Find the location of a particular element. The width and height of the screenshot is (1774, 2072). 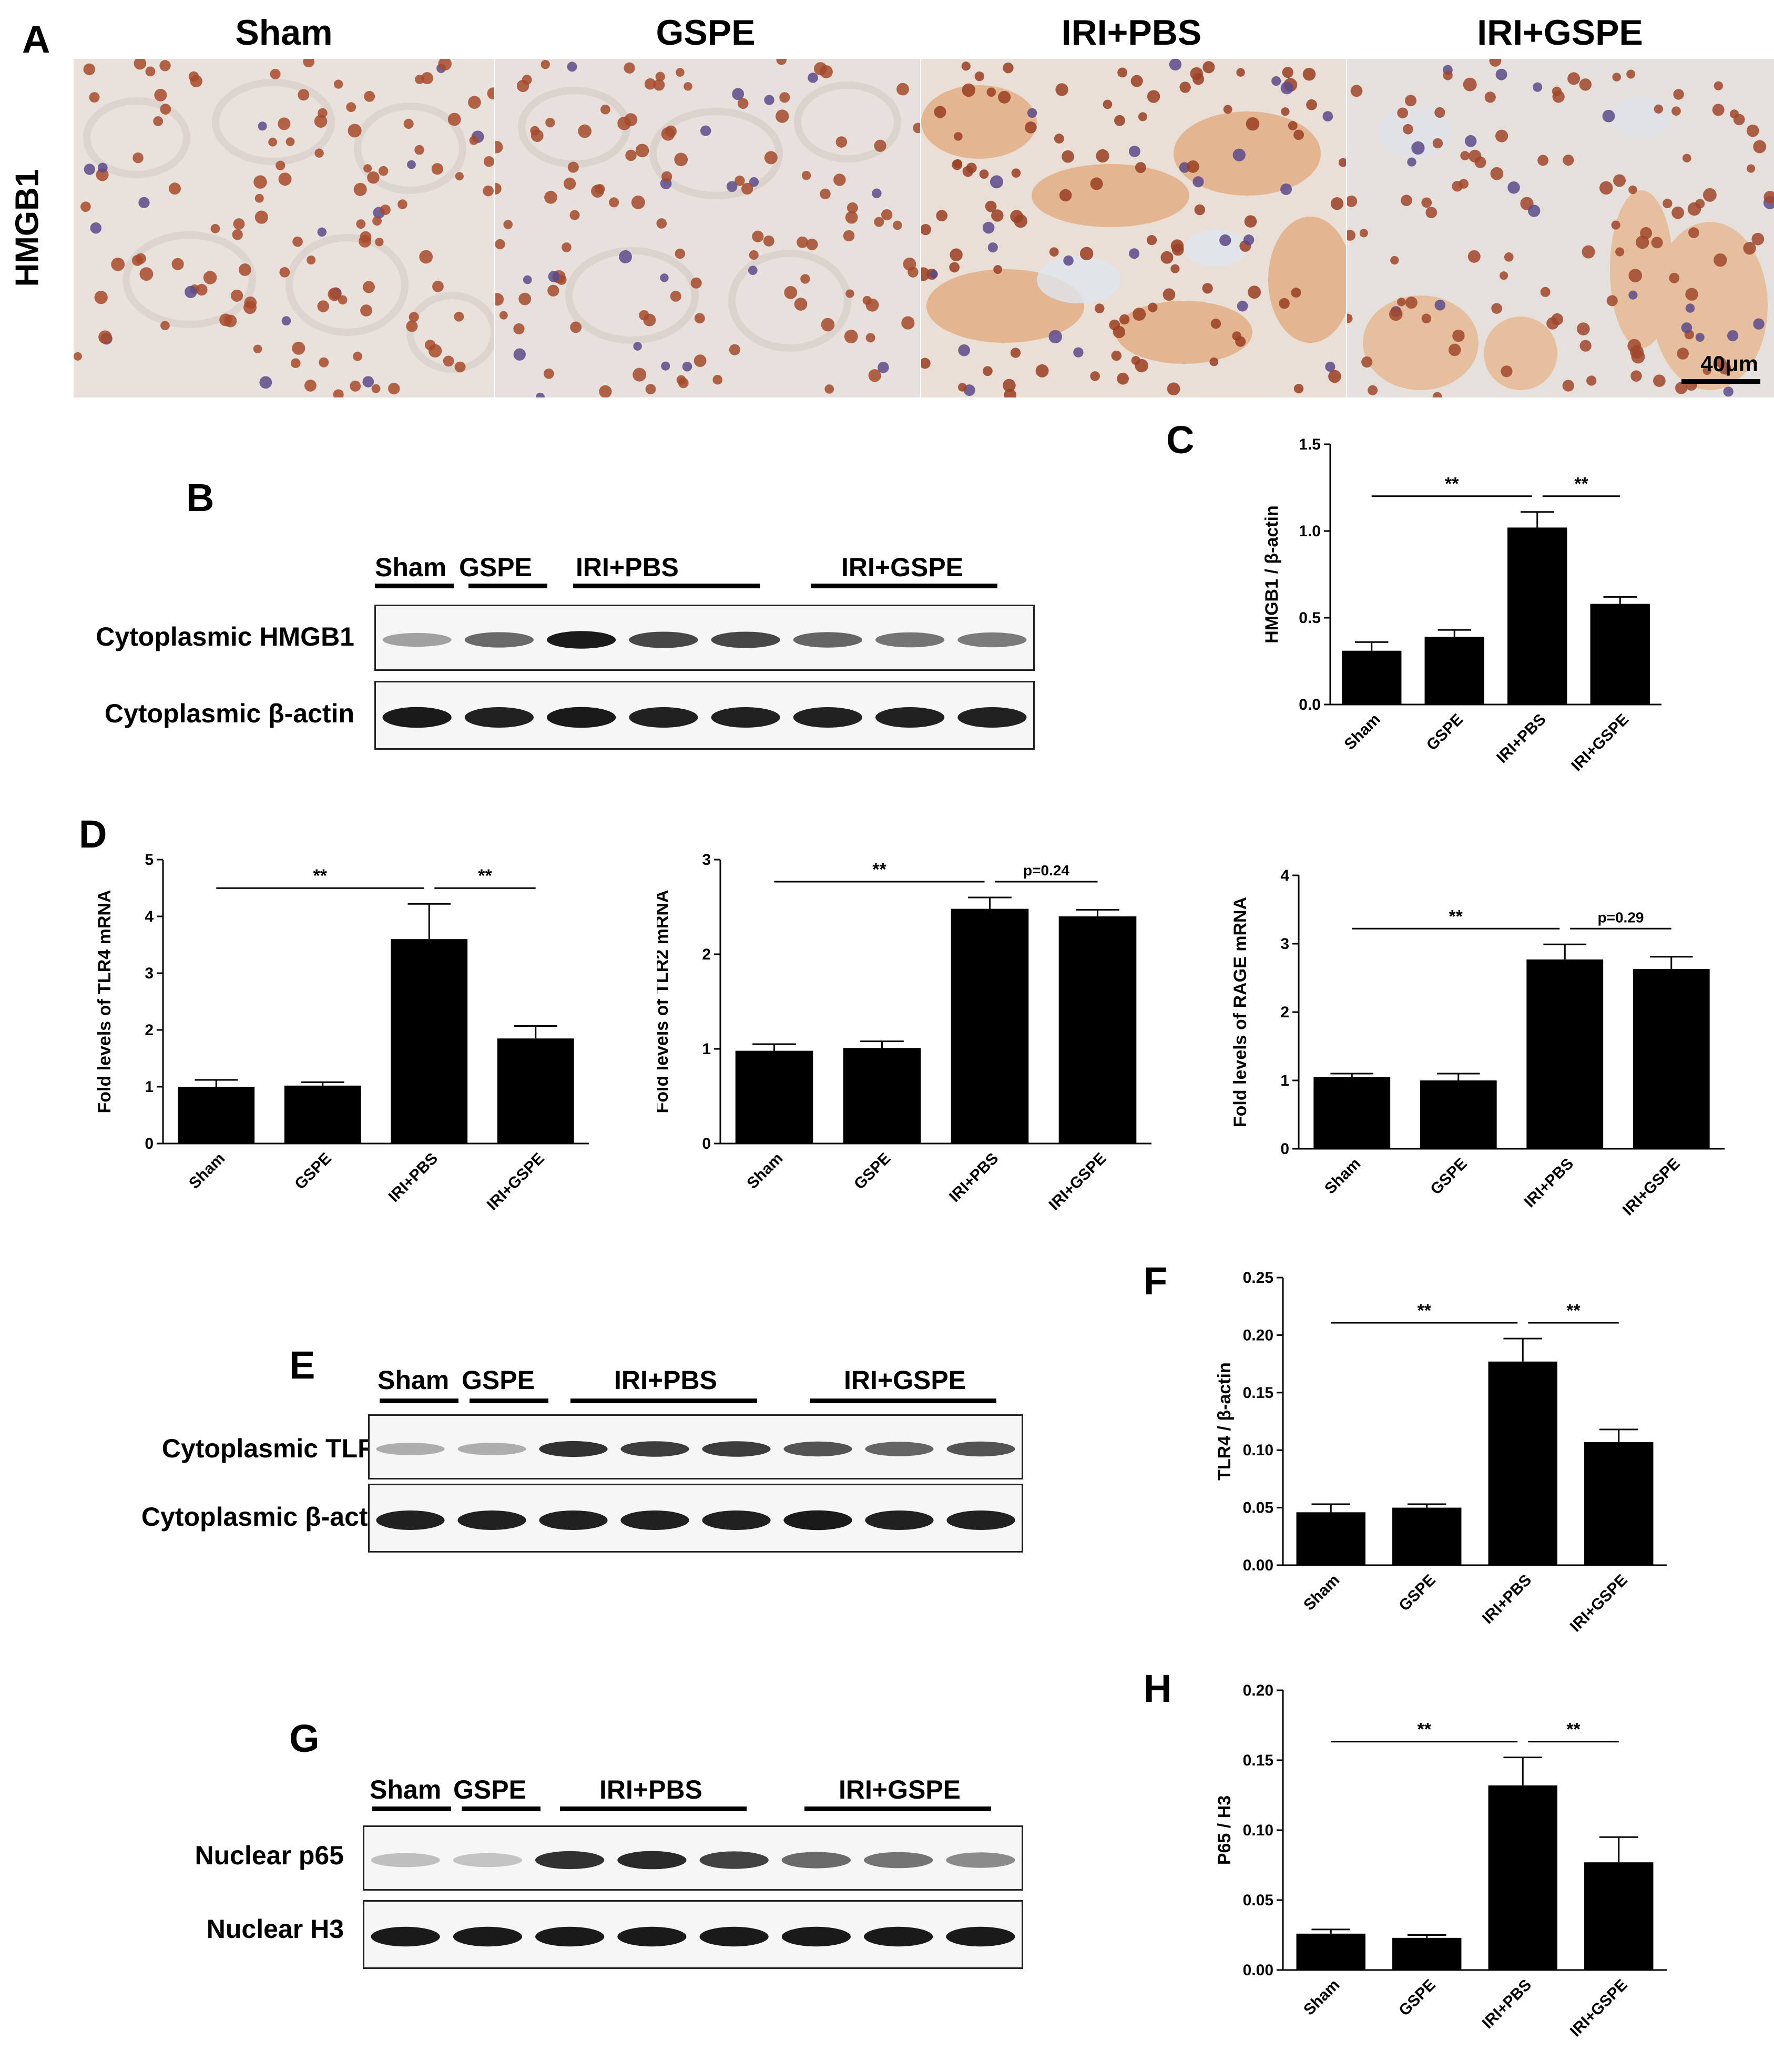

x-tick-label: Sham is located at coordinates (1363, 732).